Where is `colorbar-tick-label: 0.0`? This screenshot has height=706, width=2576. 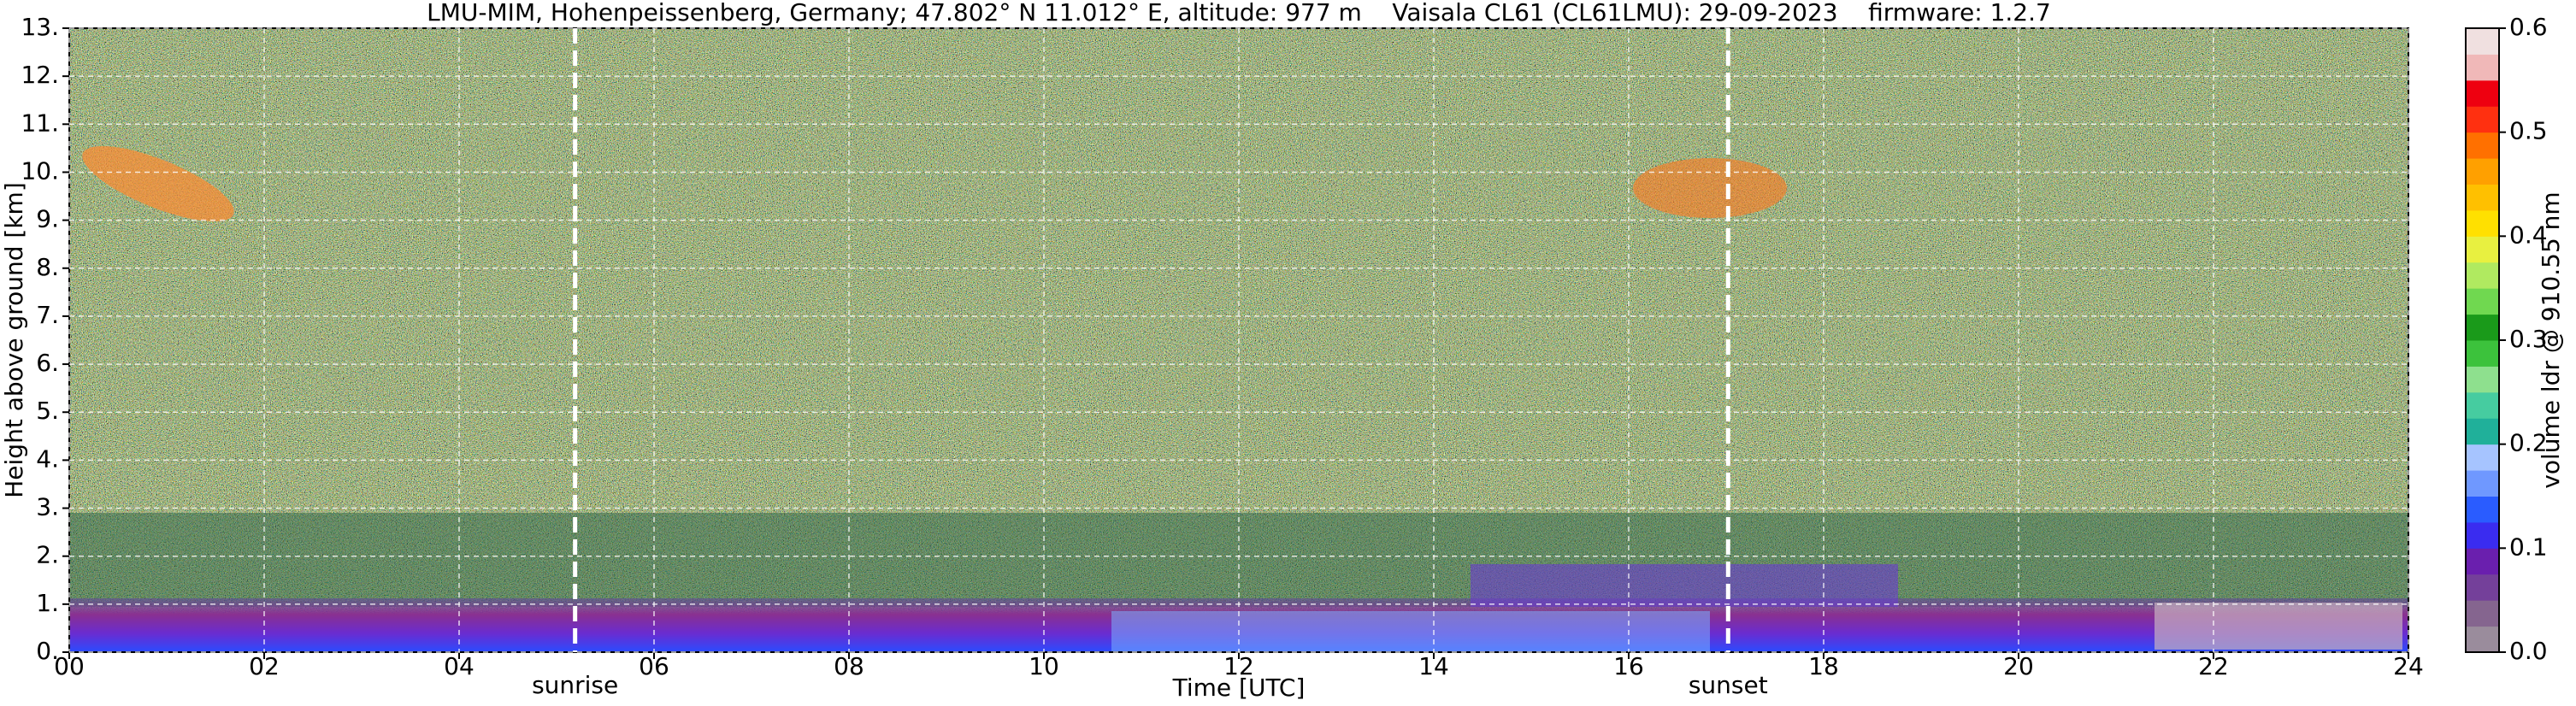
colorbar-tick-label: 0.0 is located at coordinates (2528, 651).